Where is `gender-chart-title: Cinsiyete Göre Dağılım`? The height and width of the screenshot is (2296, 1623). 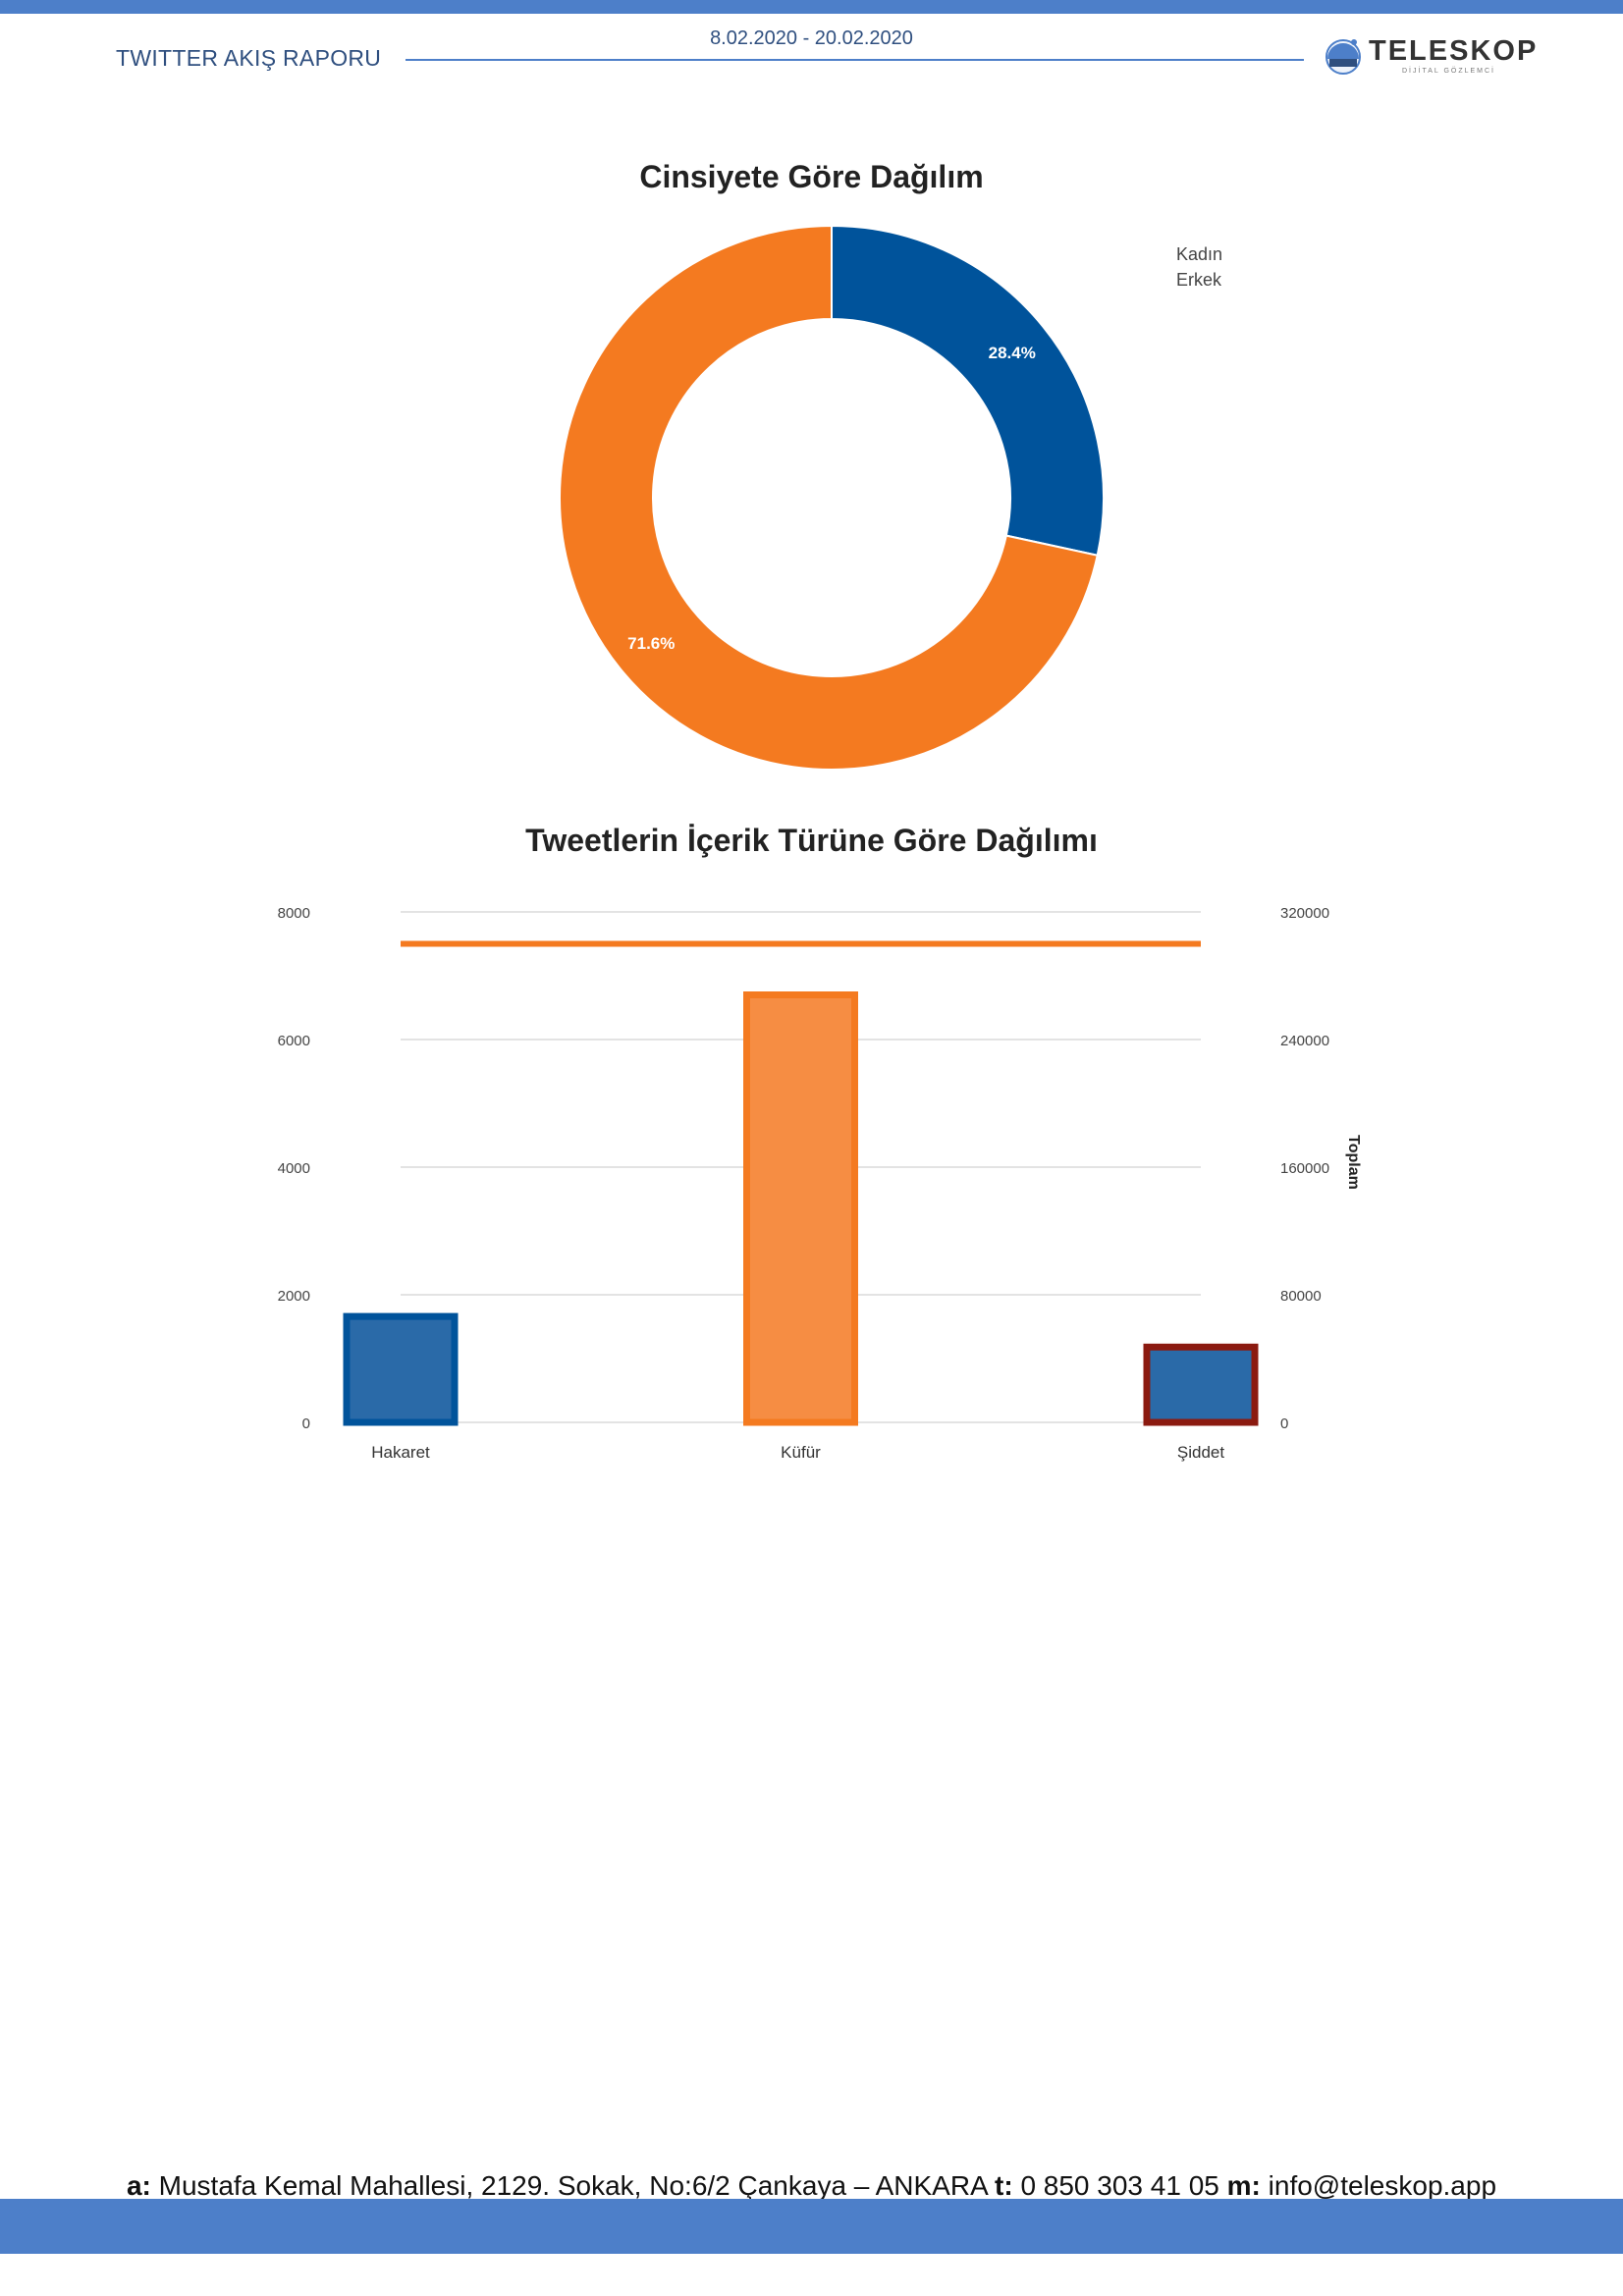 gender-chart-title: Cinsiyete Göre Dağılım is located at coordinates (811, 177).